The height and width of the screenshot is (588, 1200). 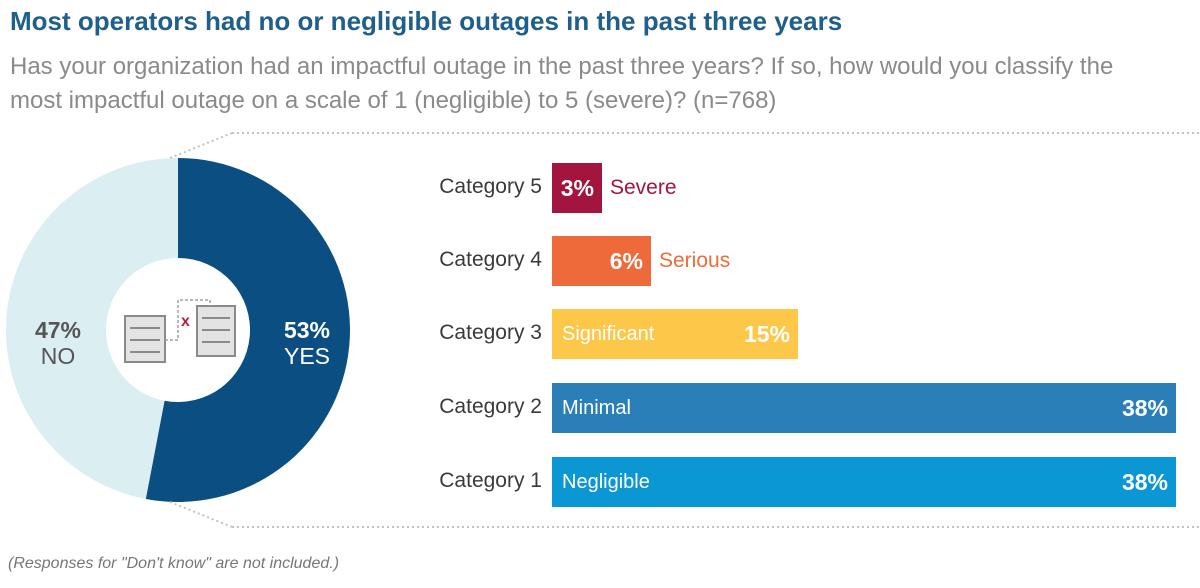 What do you see at coordinates (307, 330) in the screenshot?
I see `donut-label-yes-percent: 53%` at bounding box center [307, 330].